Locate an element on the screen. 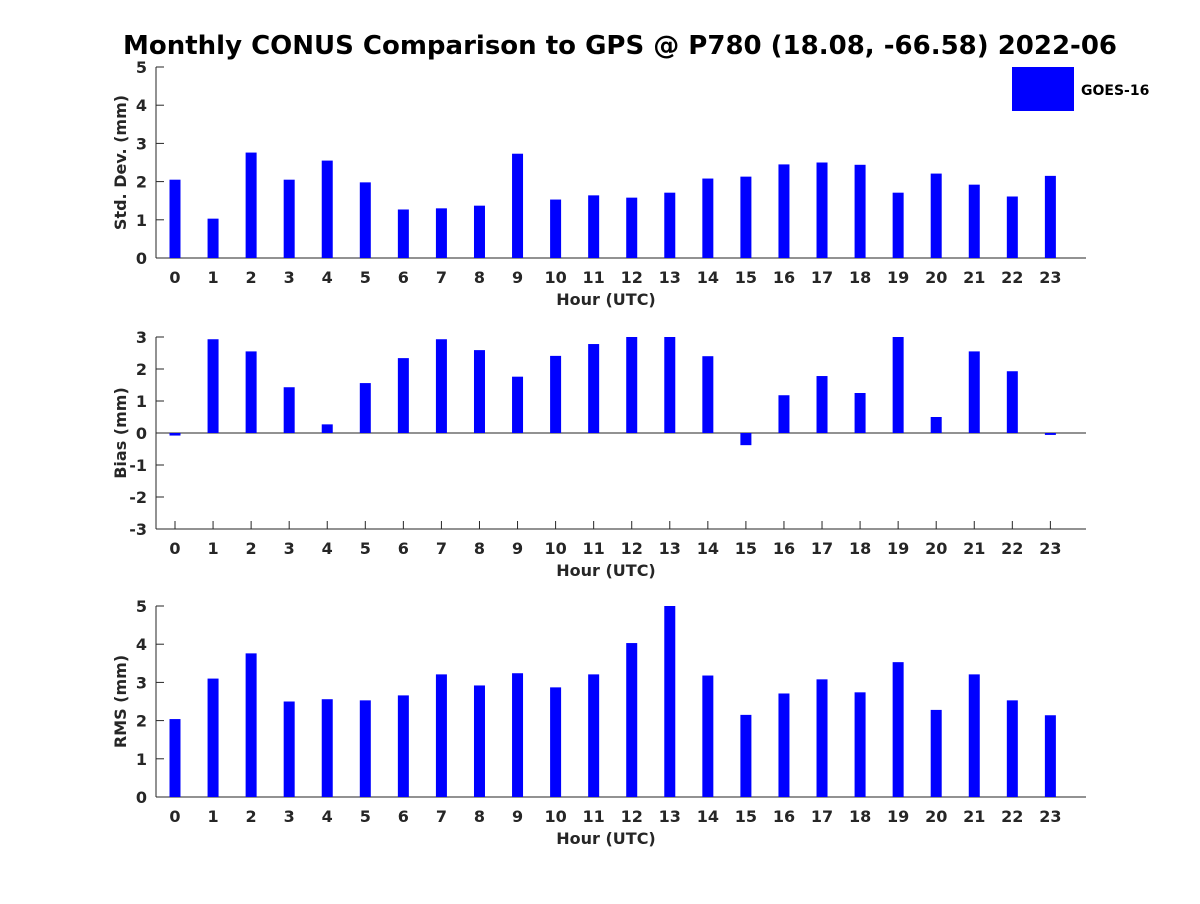 The height and width of the screenshot is (904, 1200). y-tick-label: 1 is located at coordinates (141, 220).